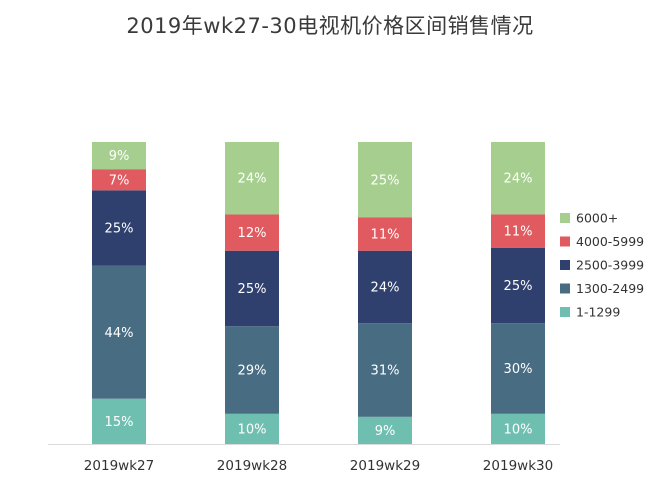 The height and width of the screenshot is (495, 660). What do you see at coordinates (330, 26) in the screenshot?
I see `chart-title: 2019年wk27-30电视机价格区间销售情况` at bounding box center [330, 26].